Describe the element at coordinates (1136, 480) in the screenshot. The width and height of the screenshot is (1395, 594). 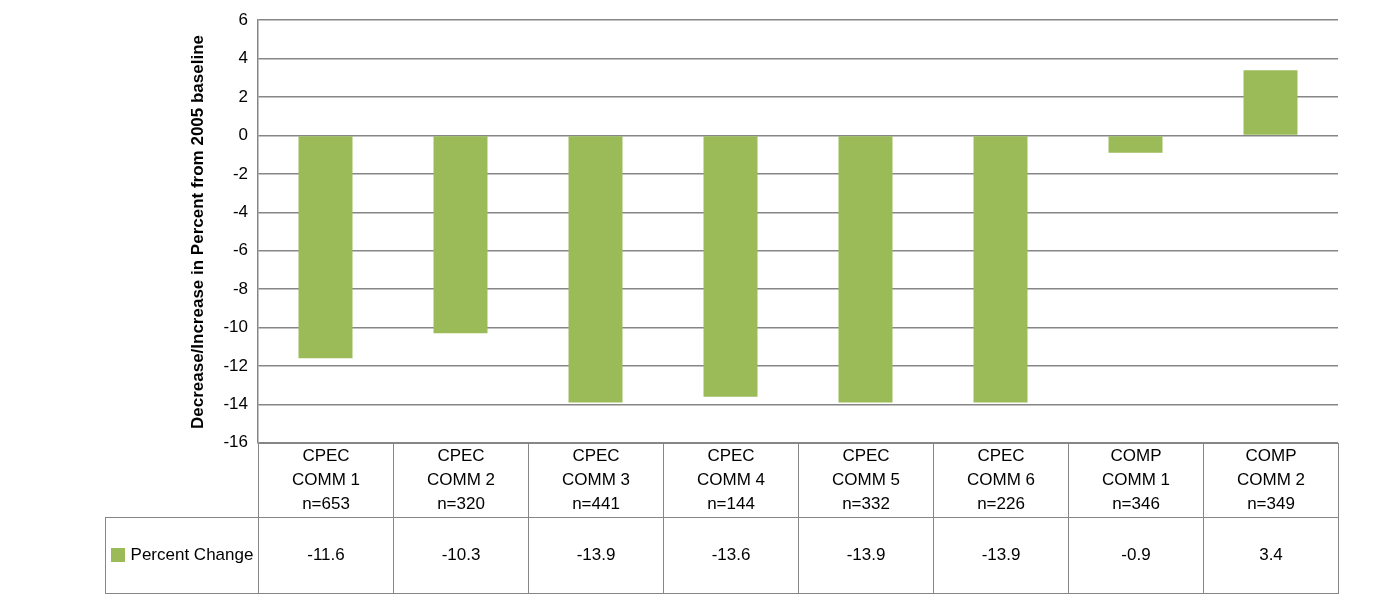
I see `x-tick-label: COMP COMM 1 n=346` at that location.